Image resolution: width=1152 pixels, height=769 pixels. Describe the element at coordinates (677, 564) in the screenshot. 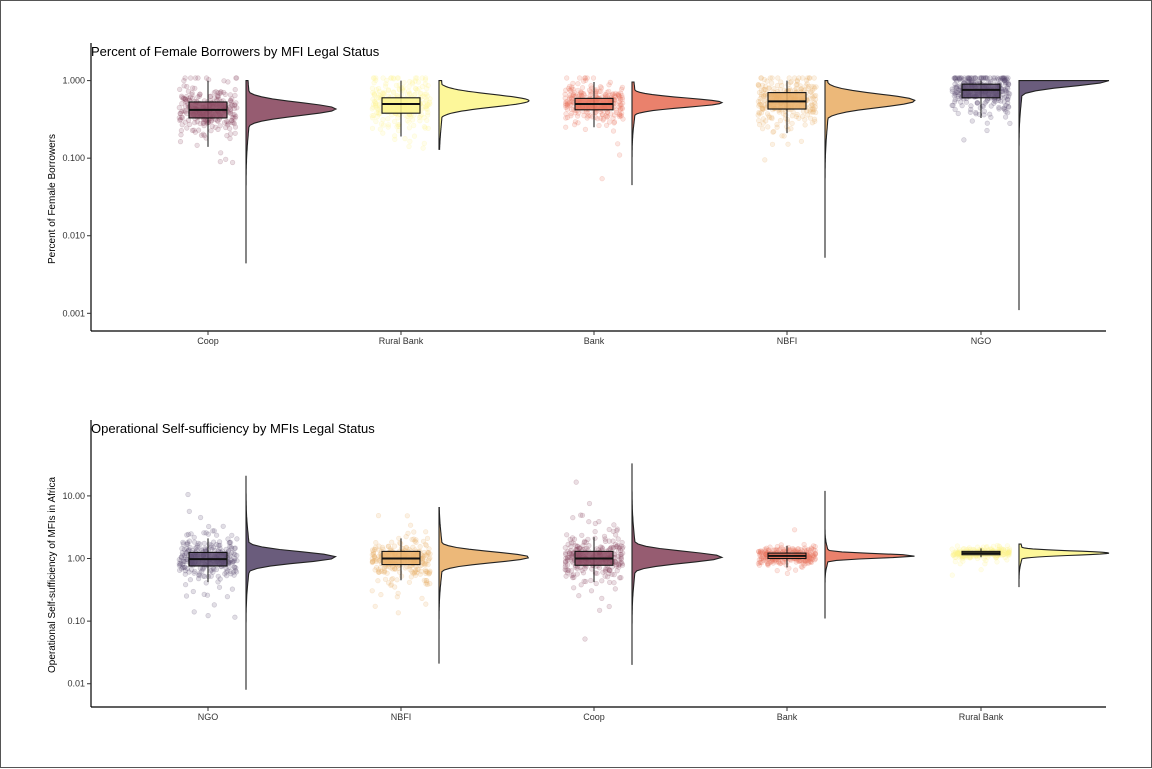

I see `density-cloud` at that location.